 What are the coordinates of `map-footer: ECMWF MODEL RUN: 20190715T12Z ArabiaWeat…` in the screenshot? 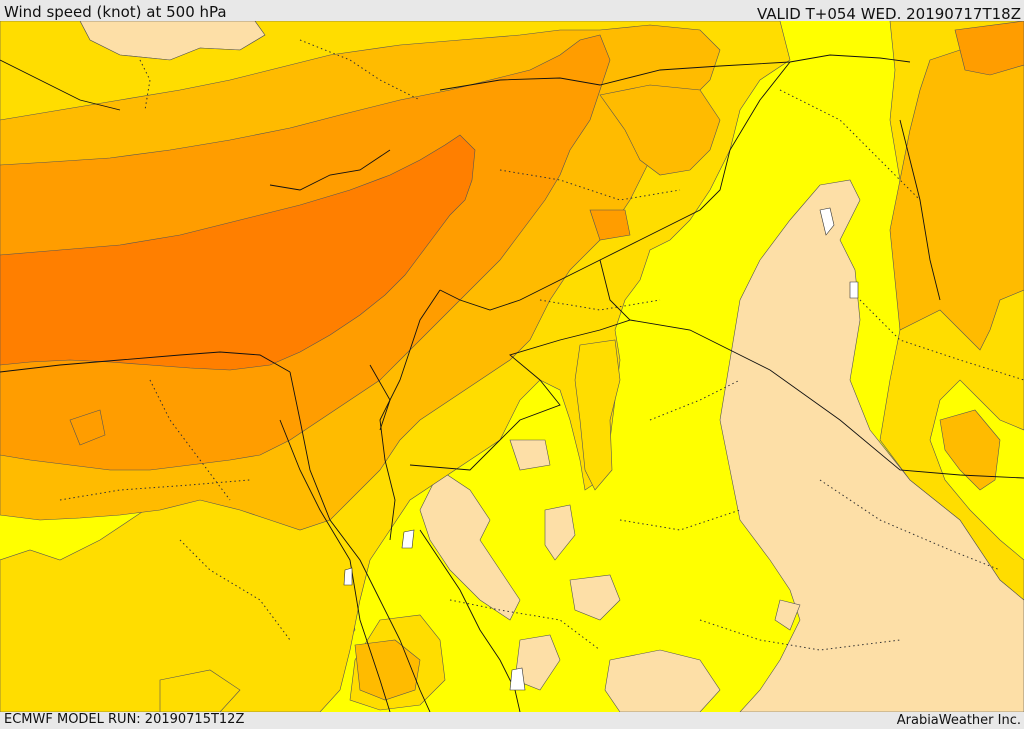 It's located at (512, 720).